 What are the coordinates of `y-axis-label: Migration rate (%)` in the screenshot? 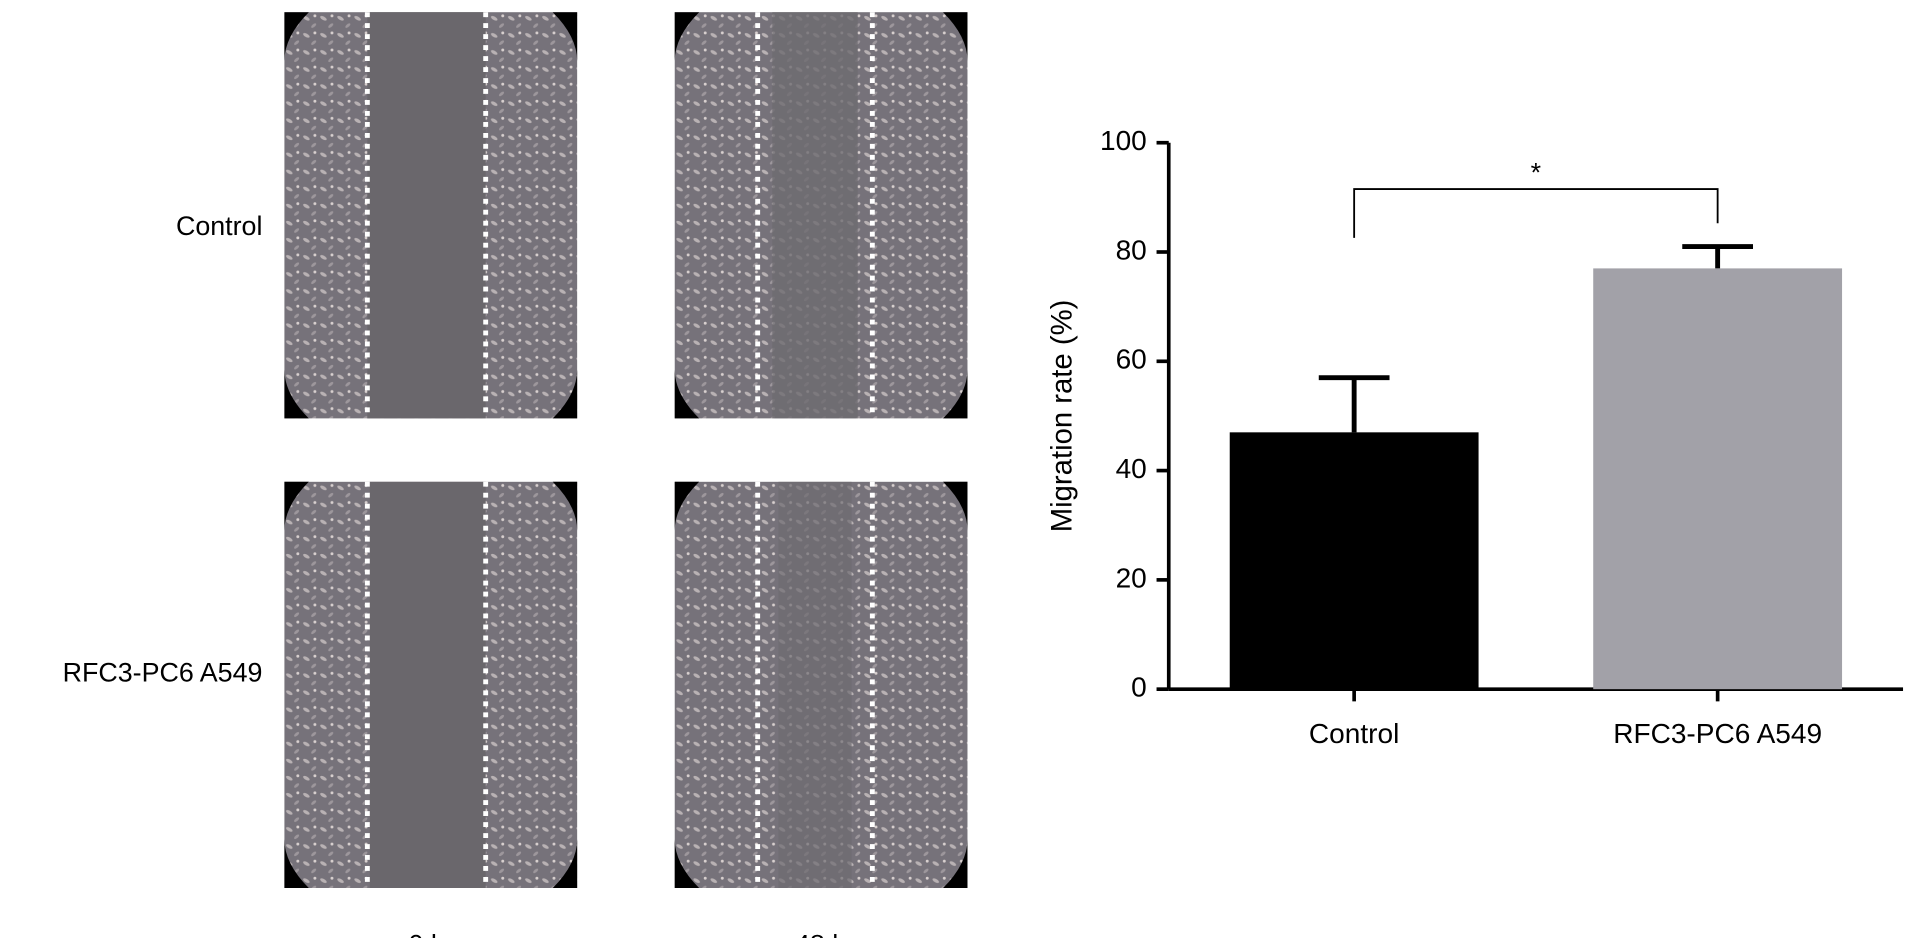 It's located at (1063, 416).